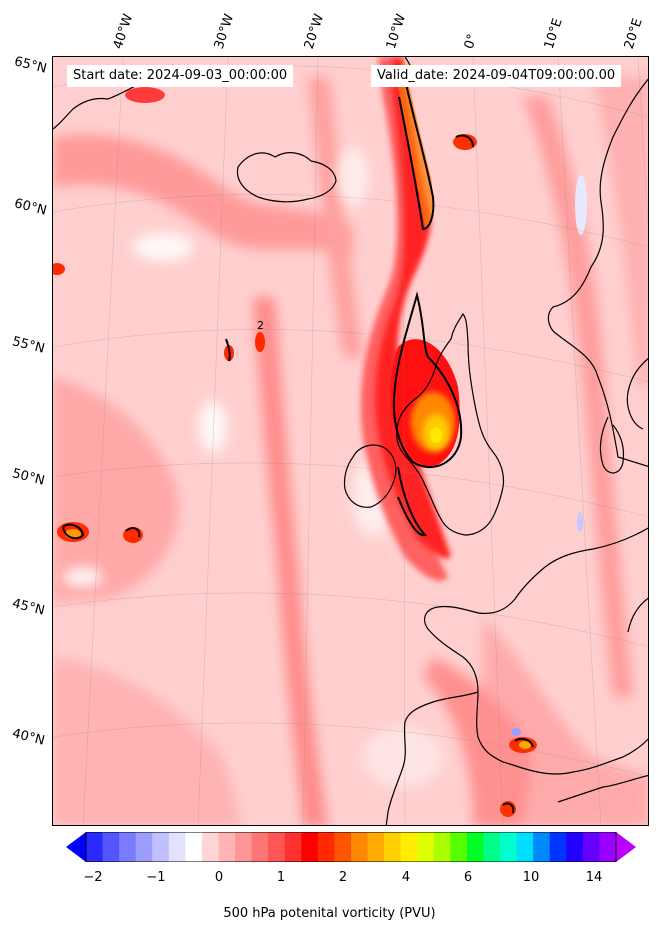  I want to click on colorbar-max-arrow, so click(626, 847).